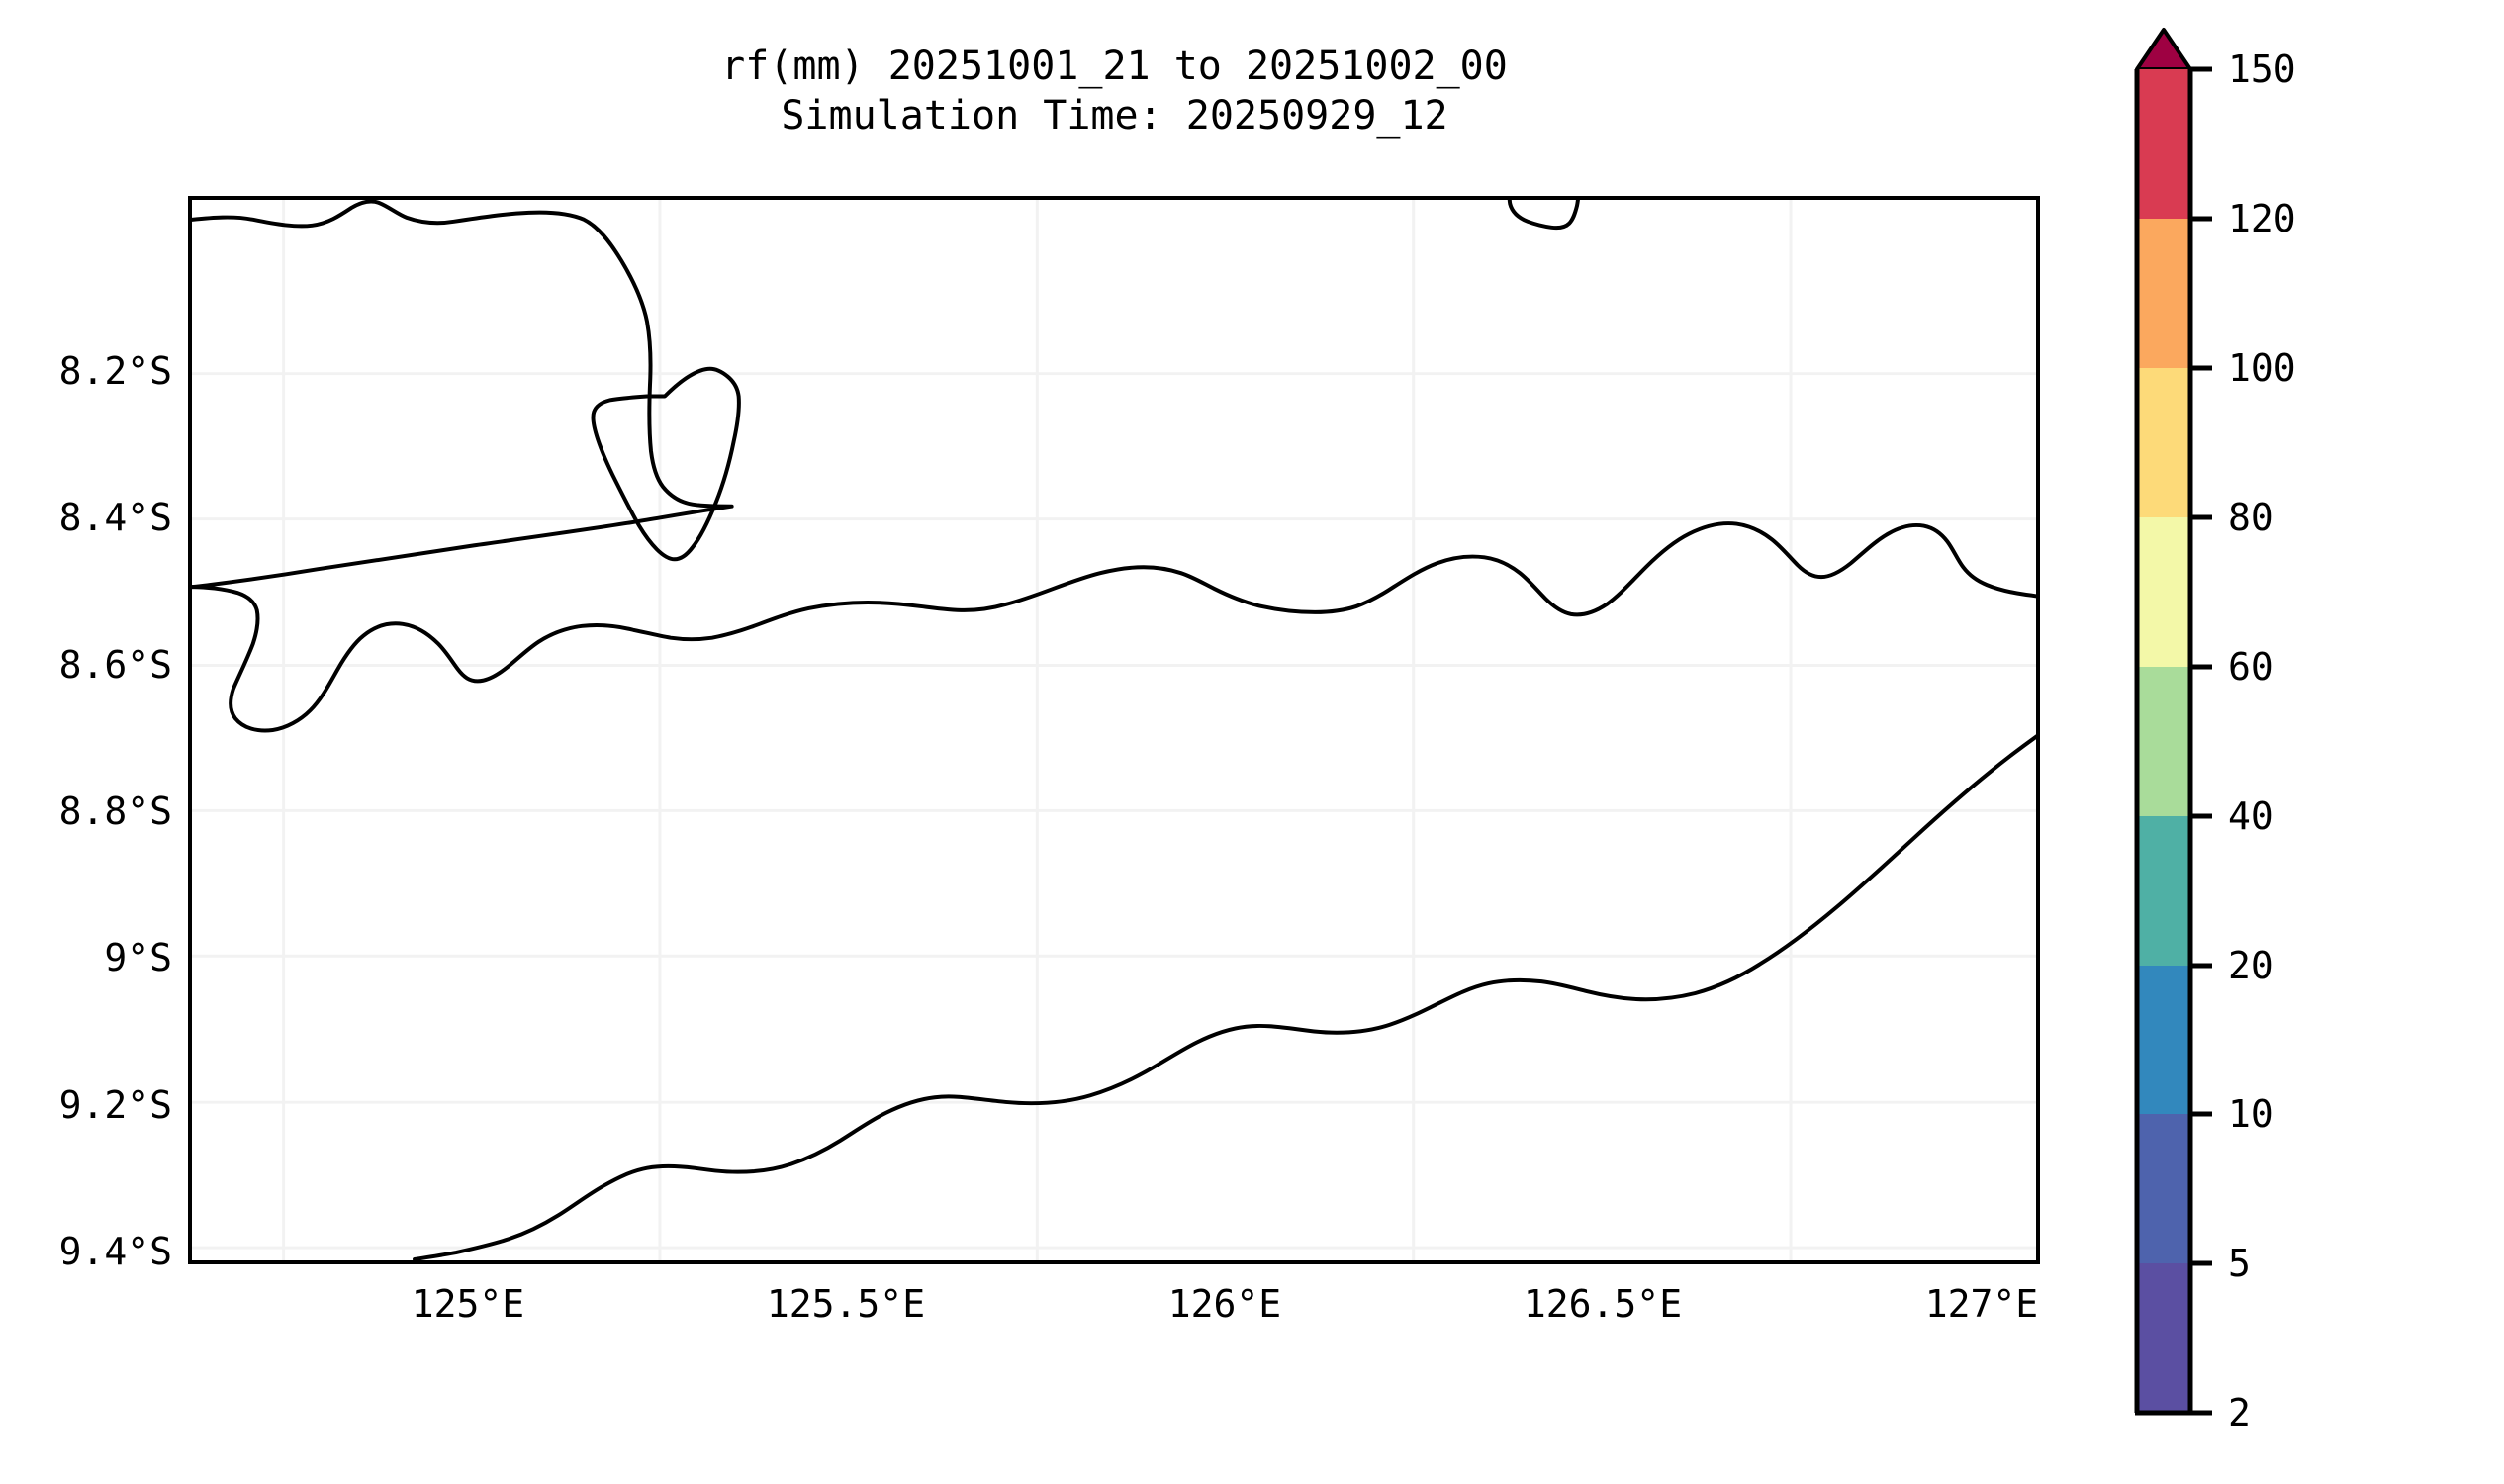 This screenshot has height=1484, width=2504. I want to click on colorbar-tick-label: 20, so click(2250, 965).